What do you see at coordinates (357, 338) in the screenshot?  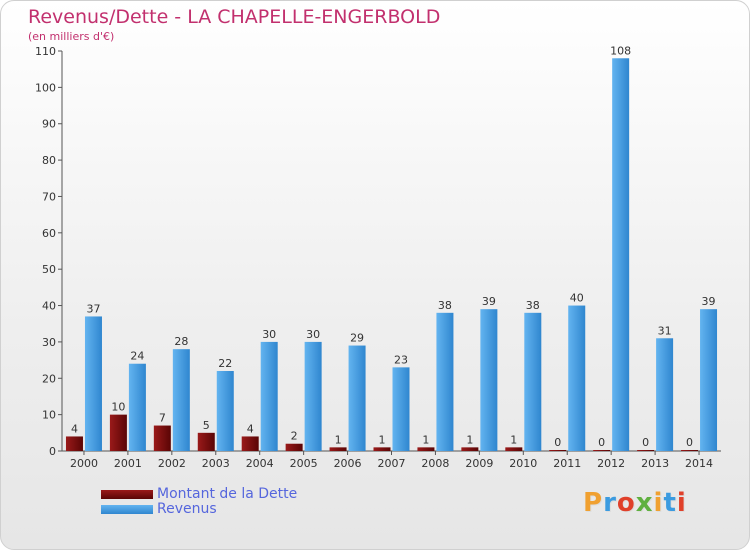 I see `data-label-revenus: 29` at bounding box center [357, 338].